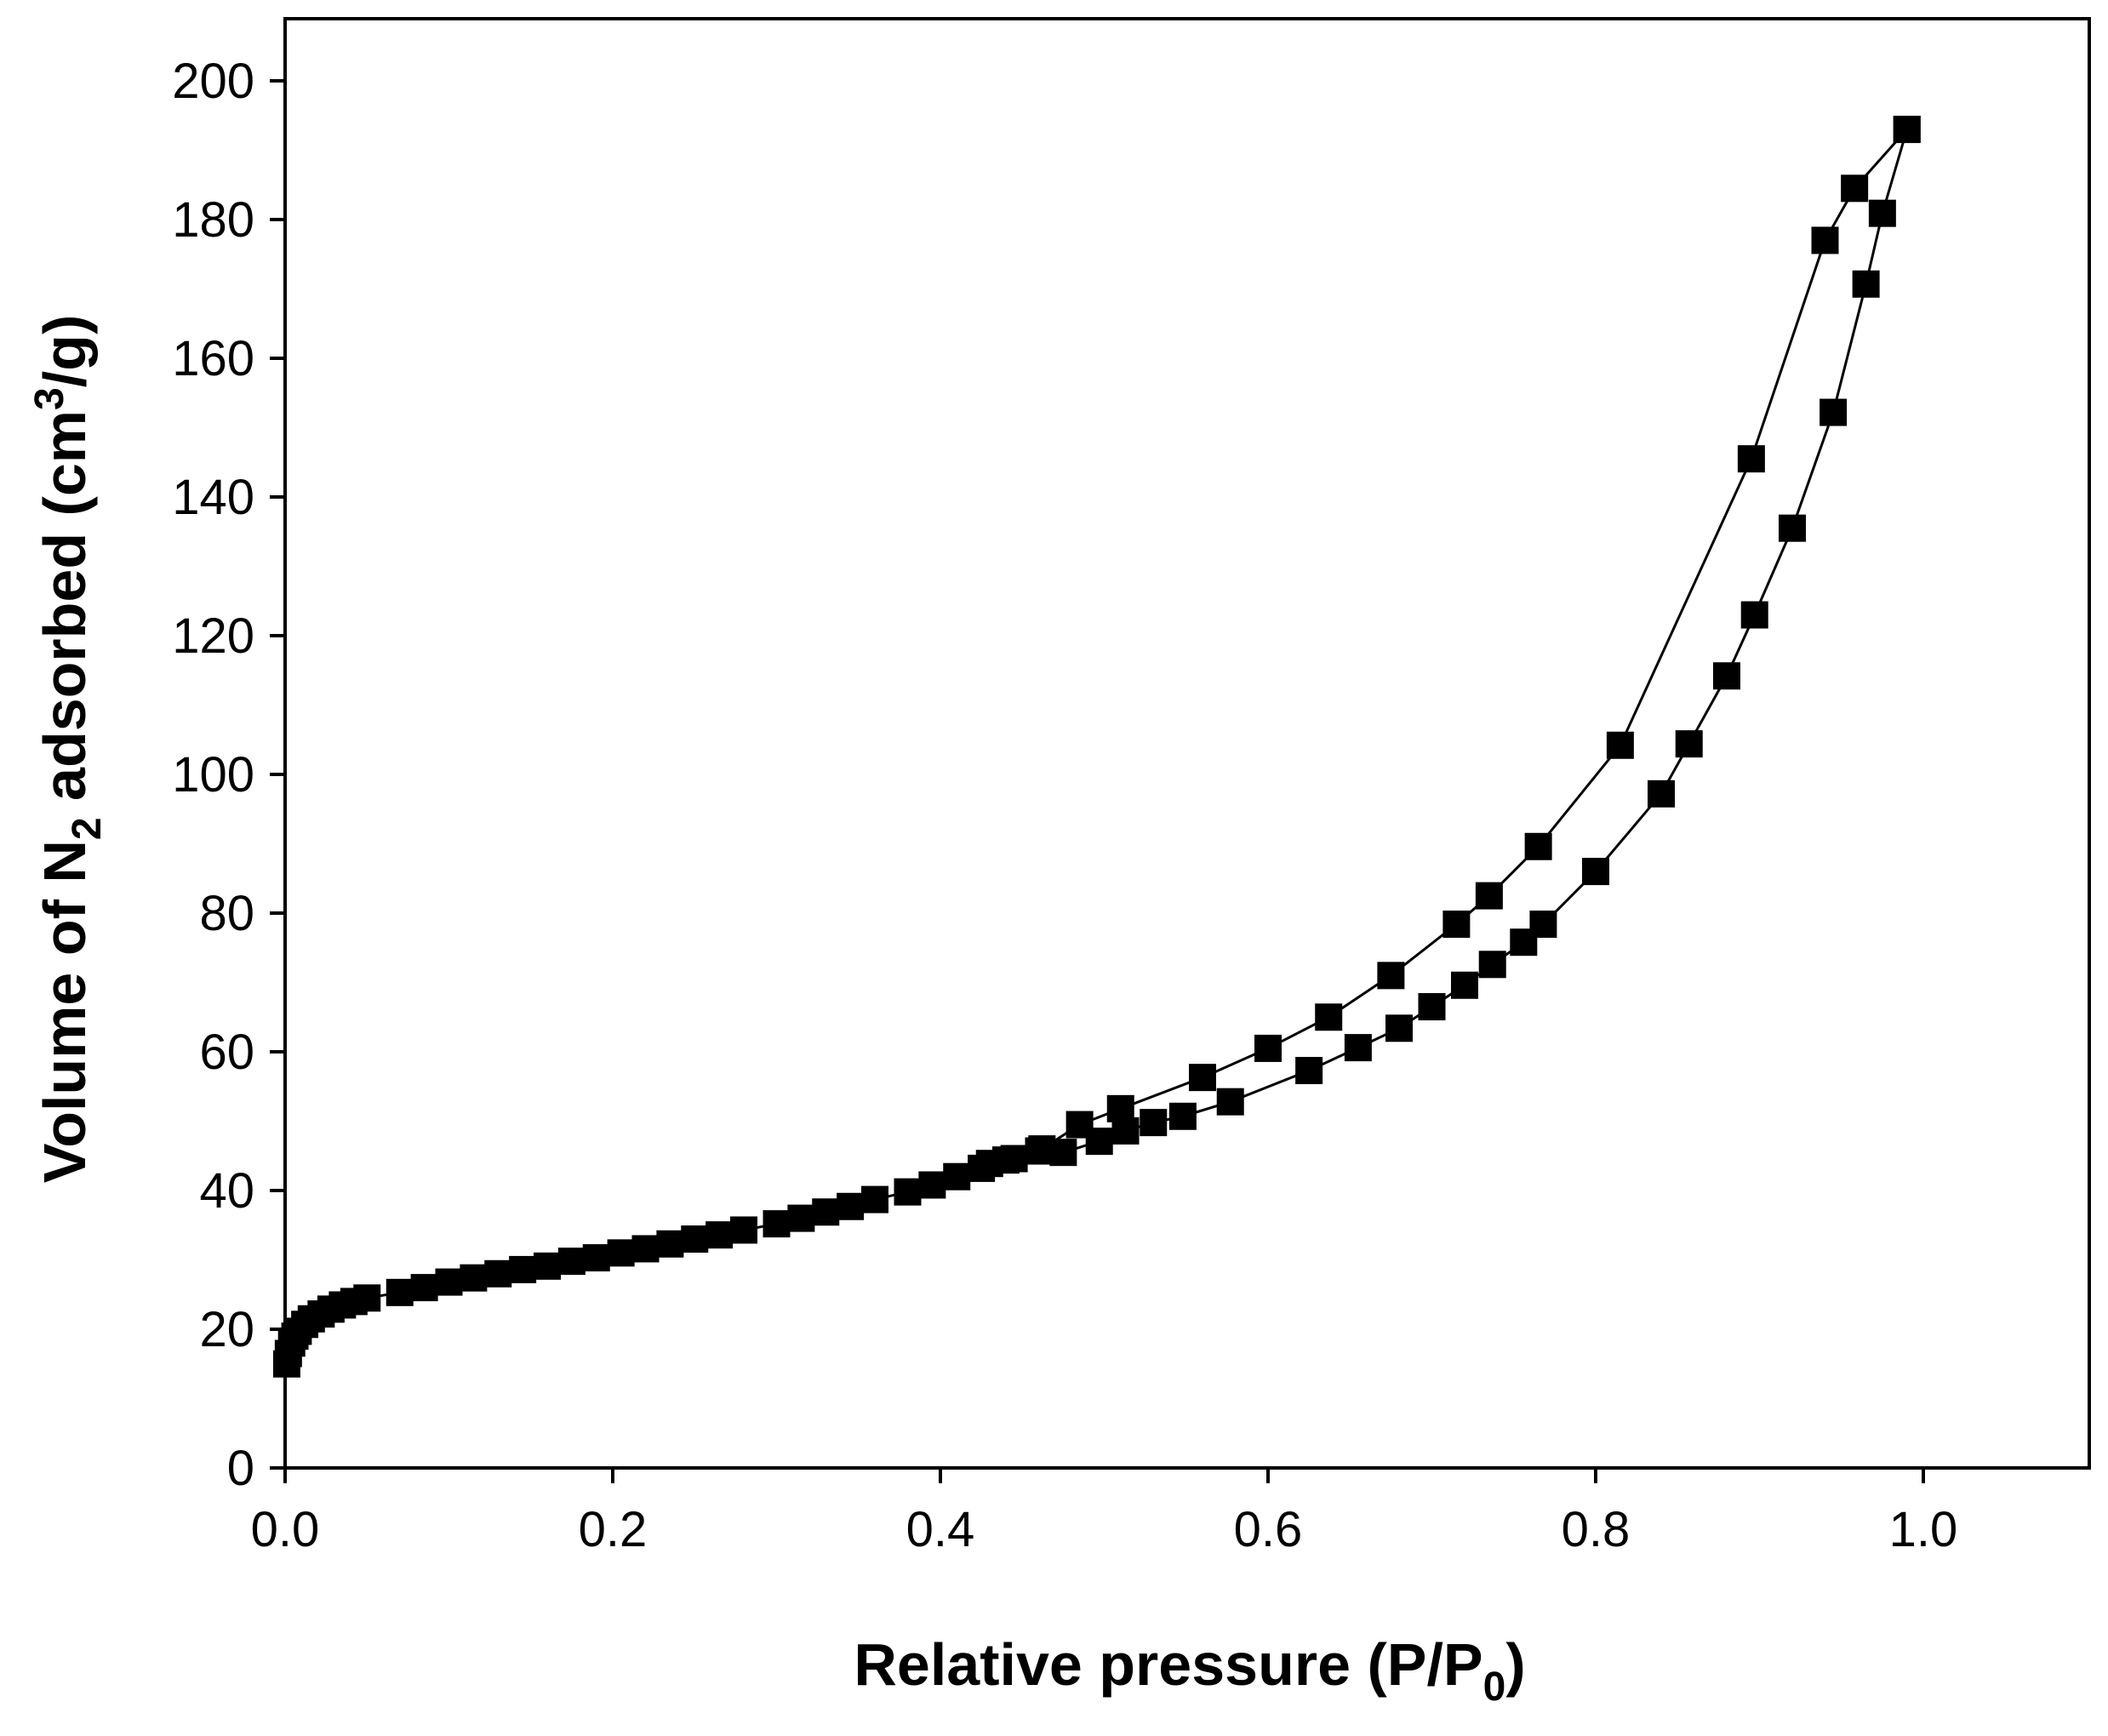 Image resolution: width=2108 pixels, height=1736 pixels. I want to click on x-axis-title: Relative pressure (P/P0), so click(1189, 1670).